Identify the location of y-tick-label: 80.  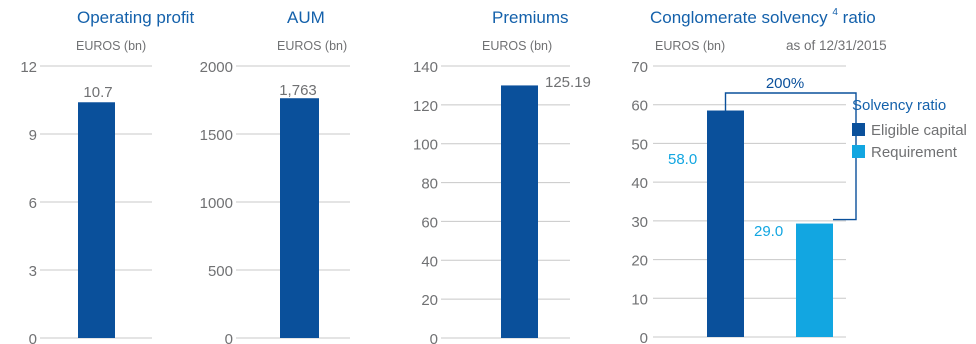
(429, 184).